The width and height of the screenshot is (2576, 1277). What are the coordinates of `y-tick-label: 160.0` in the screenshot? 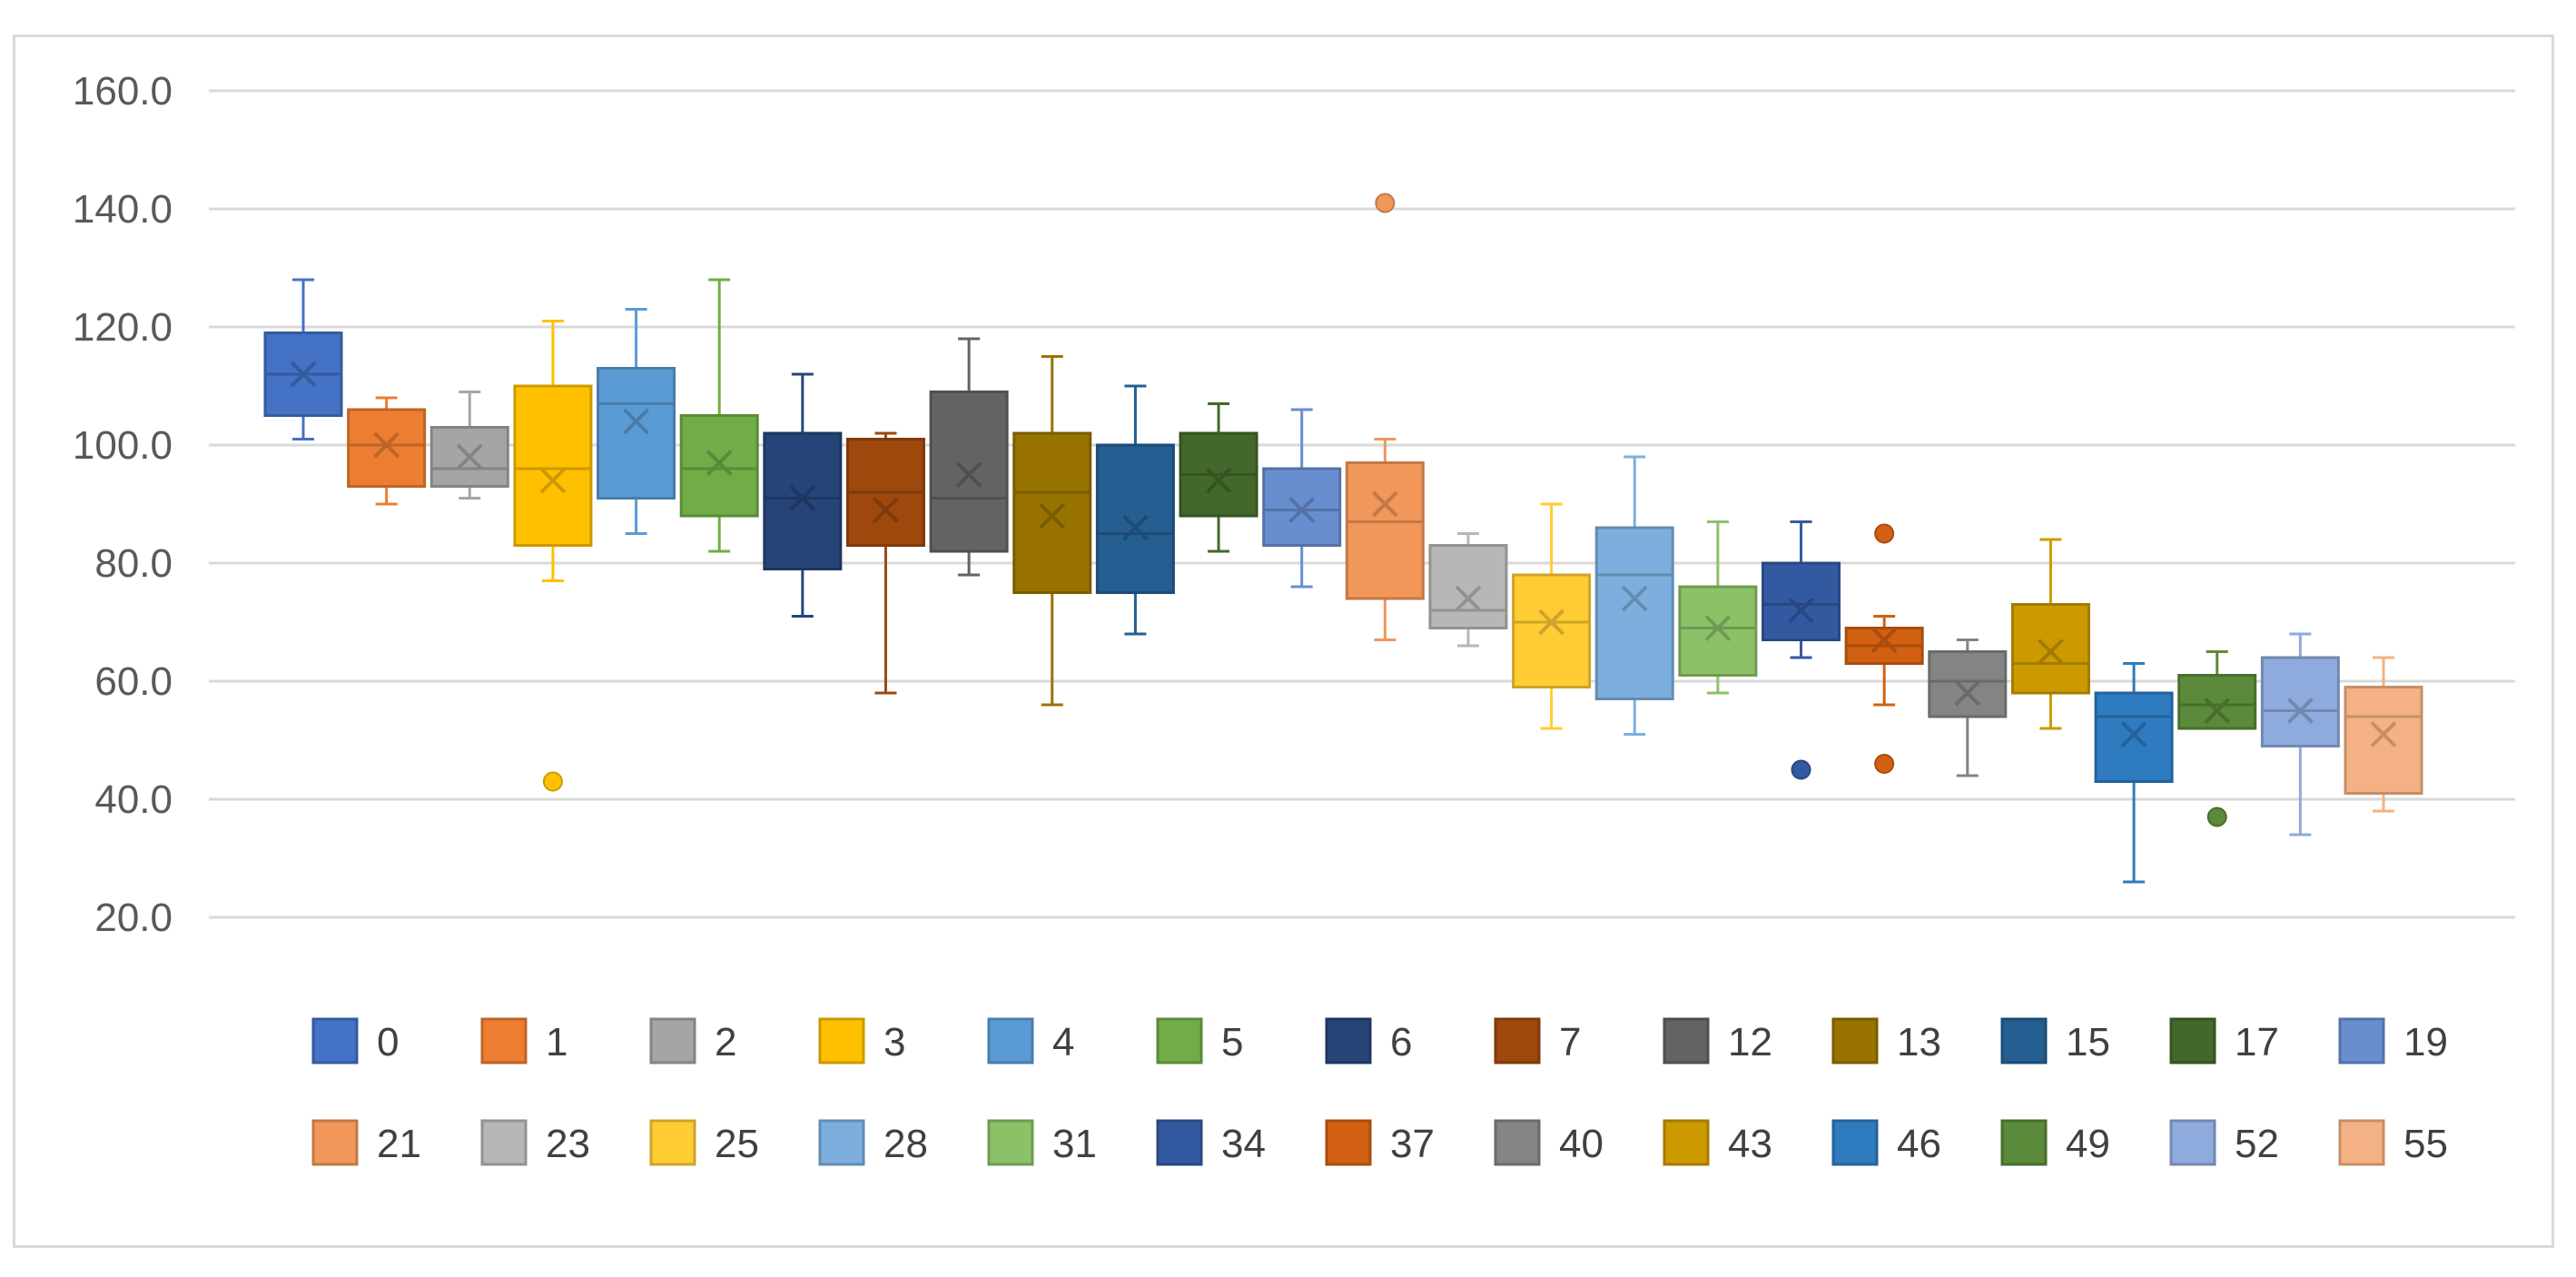 It's located at (123, 91).